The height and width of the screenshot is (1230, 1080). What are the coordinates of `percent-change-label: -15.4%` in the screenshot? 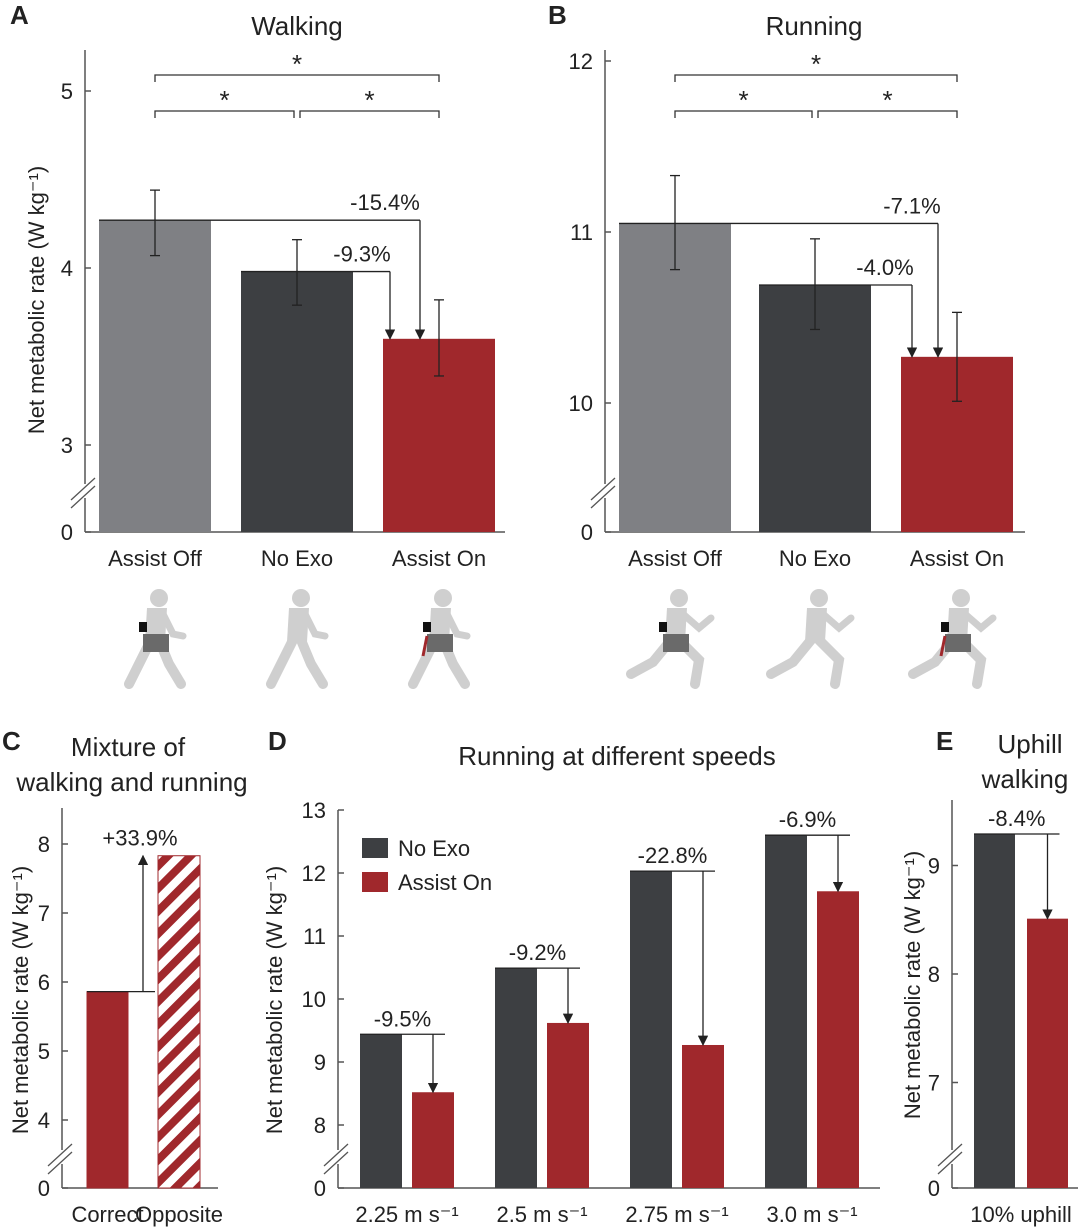 It's located at (385, 202).